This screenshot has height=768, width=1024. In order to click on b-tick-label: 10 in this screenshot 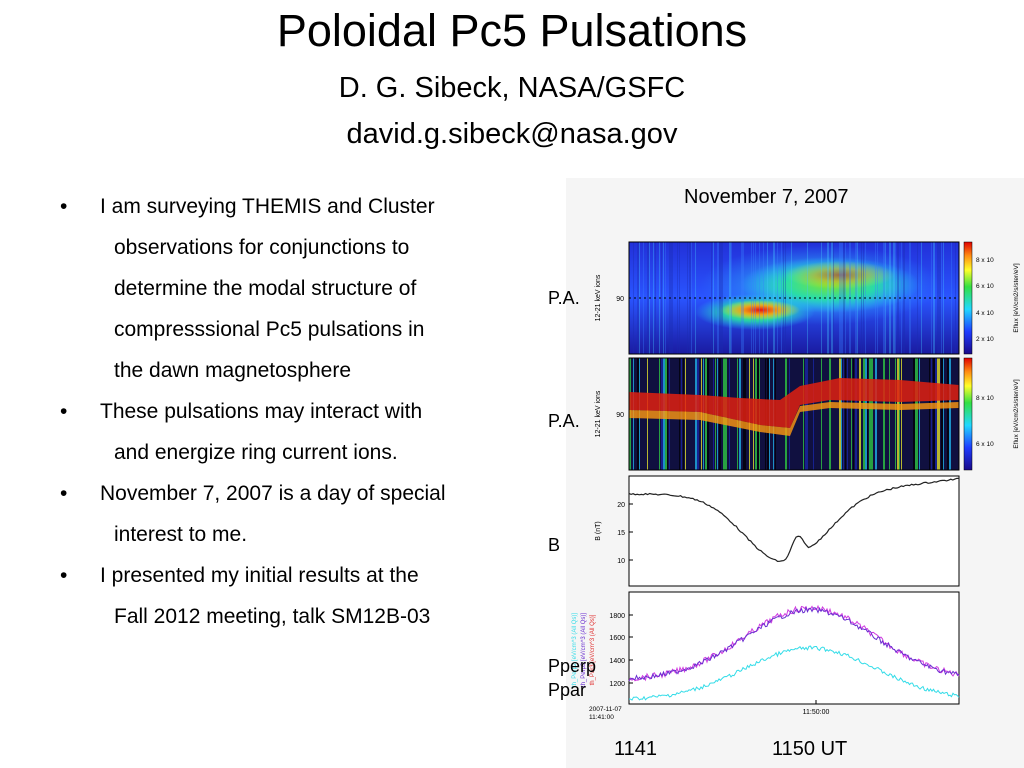, I will do `click(621, 561)`.